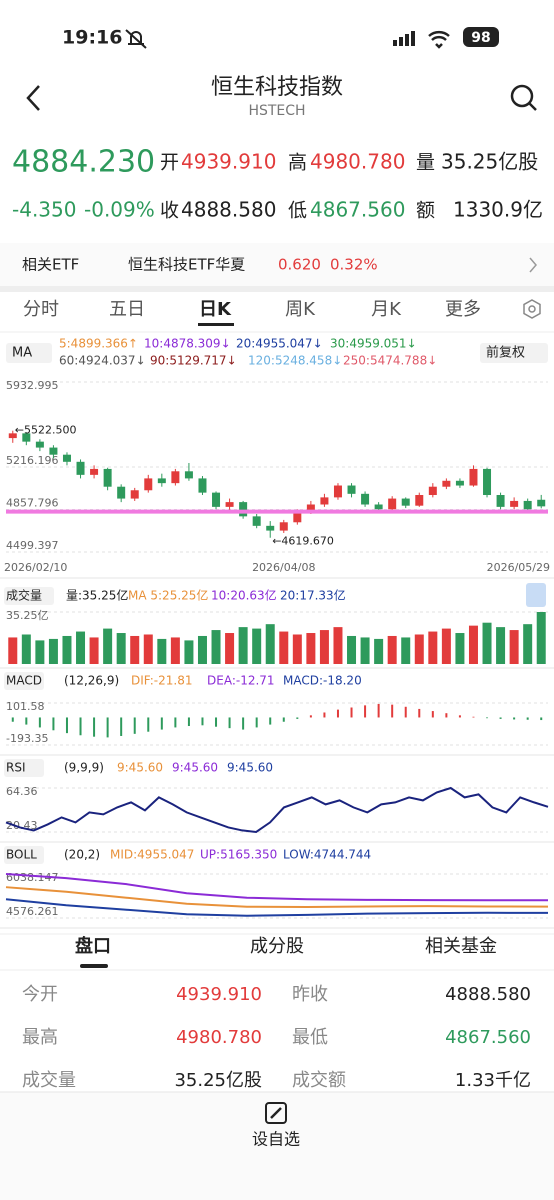 The height and width of the screenshot is (1200, 554). I want to click on period-tab: 分时, so click(41, 309).